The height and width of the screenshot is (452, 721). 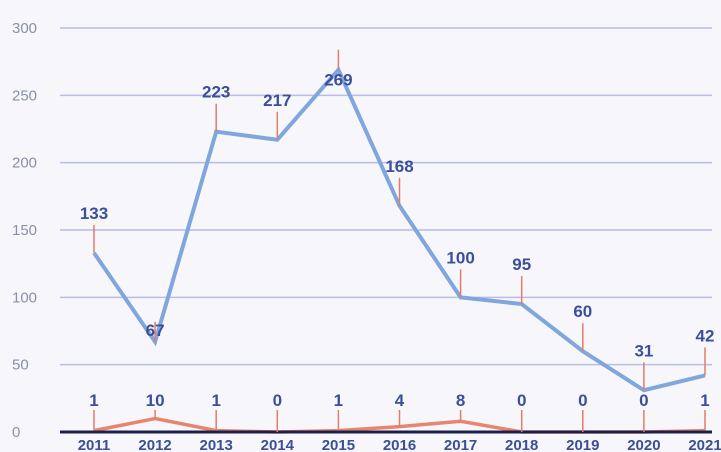 What do you see at coordinates (20, 365) in the screenshot?
I see `y-tick-label: 50` at bounding box center [20, 365].